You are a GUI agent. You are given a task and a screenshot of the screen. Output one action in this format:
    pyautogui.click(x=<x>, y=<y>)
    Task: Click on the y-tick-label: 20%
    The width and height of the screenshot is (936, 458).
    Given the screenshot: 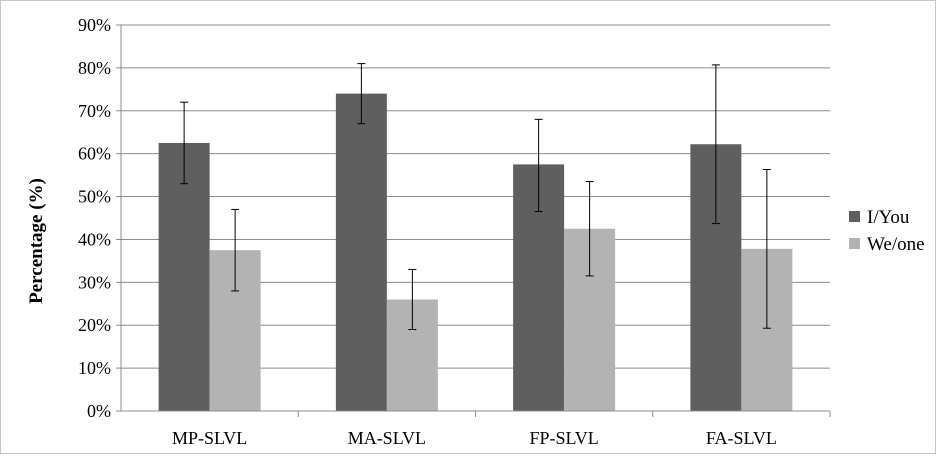 What is the action you would take?
    pyautogui.click(x=94, y=325)
    